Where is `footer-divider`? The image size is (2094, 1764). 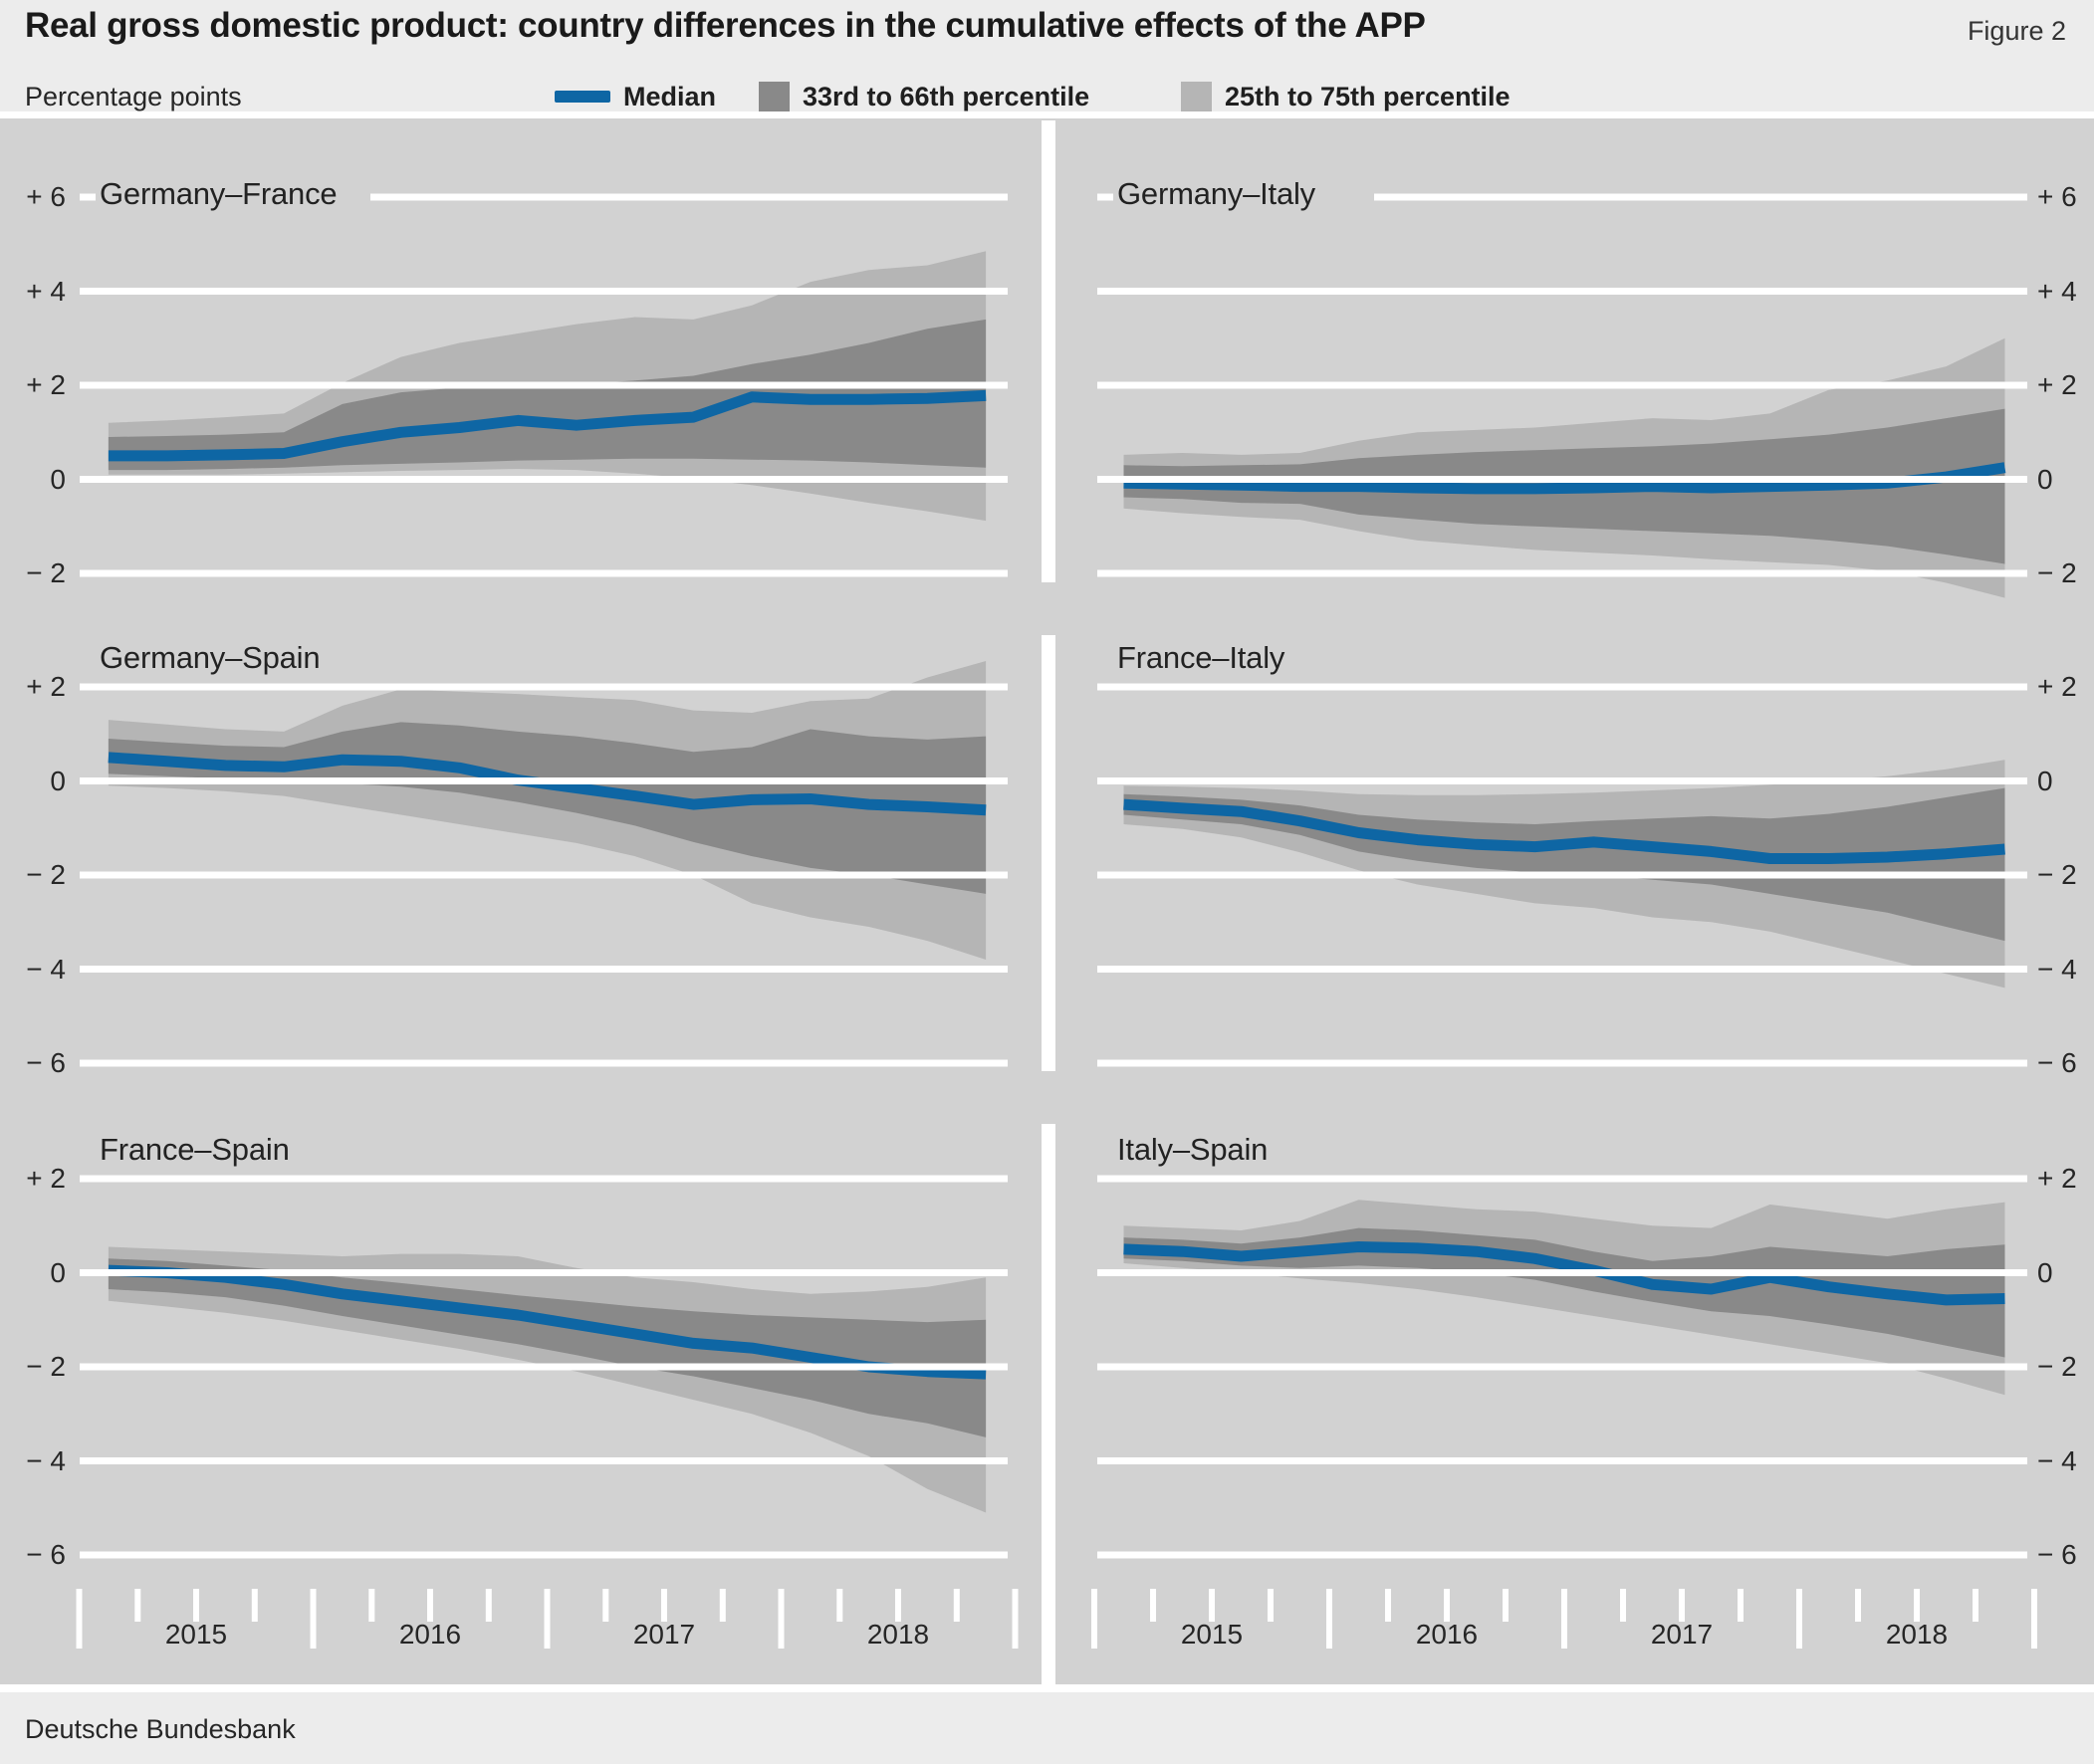
footer-divider is located at coordinates (1047, 1688).